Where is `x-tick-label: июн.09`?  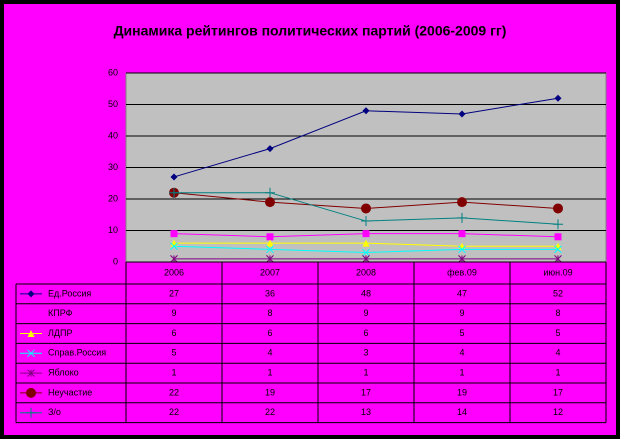 x-tick-label: июн.09 is located at coordinates (557, 272).